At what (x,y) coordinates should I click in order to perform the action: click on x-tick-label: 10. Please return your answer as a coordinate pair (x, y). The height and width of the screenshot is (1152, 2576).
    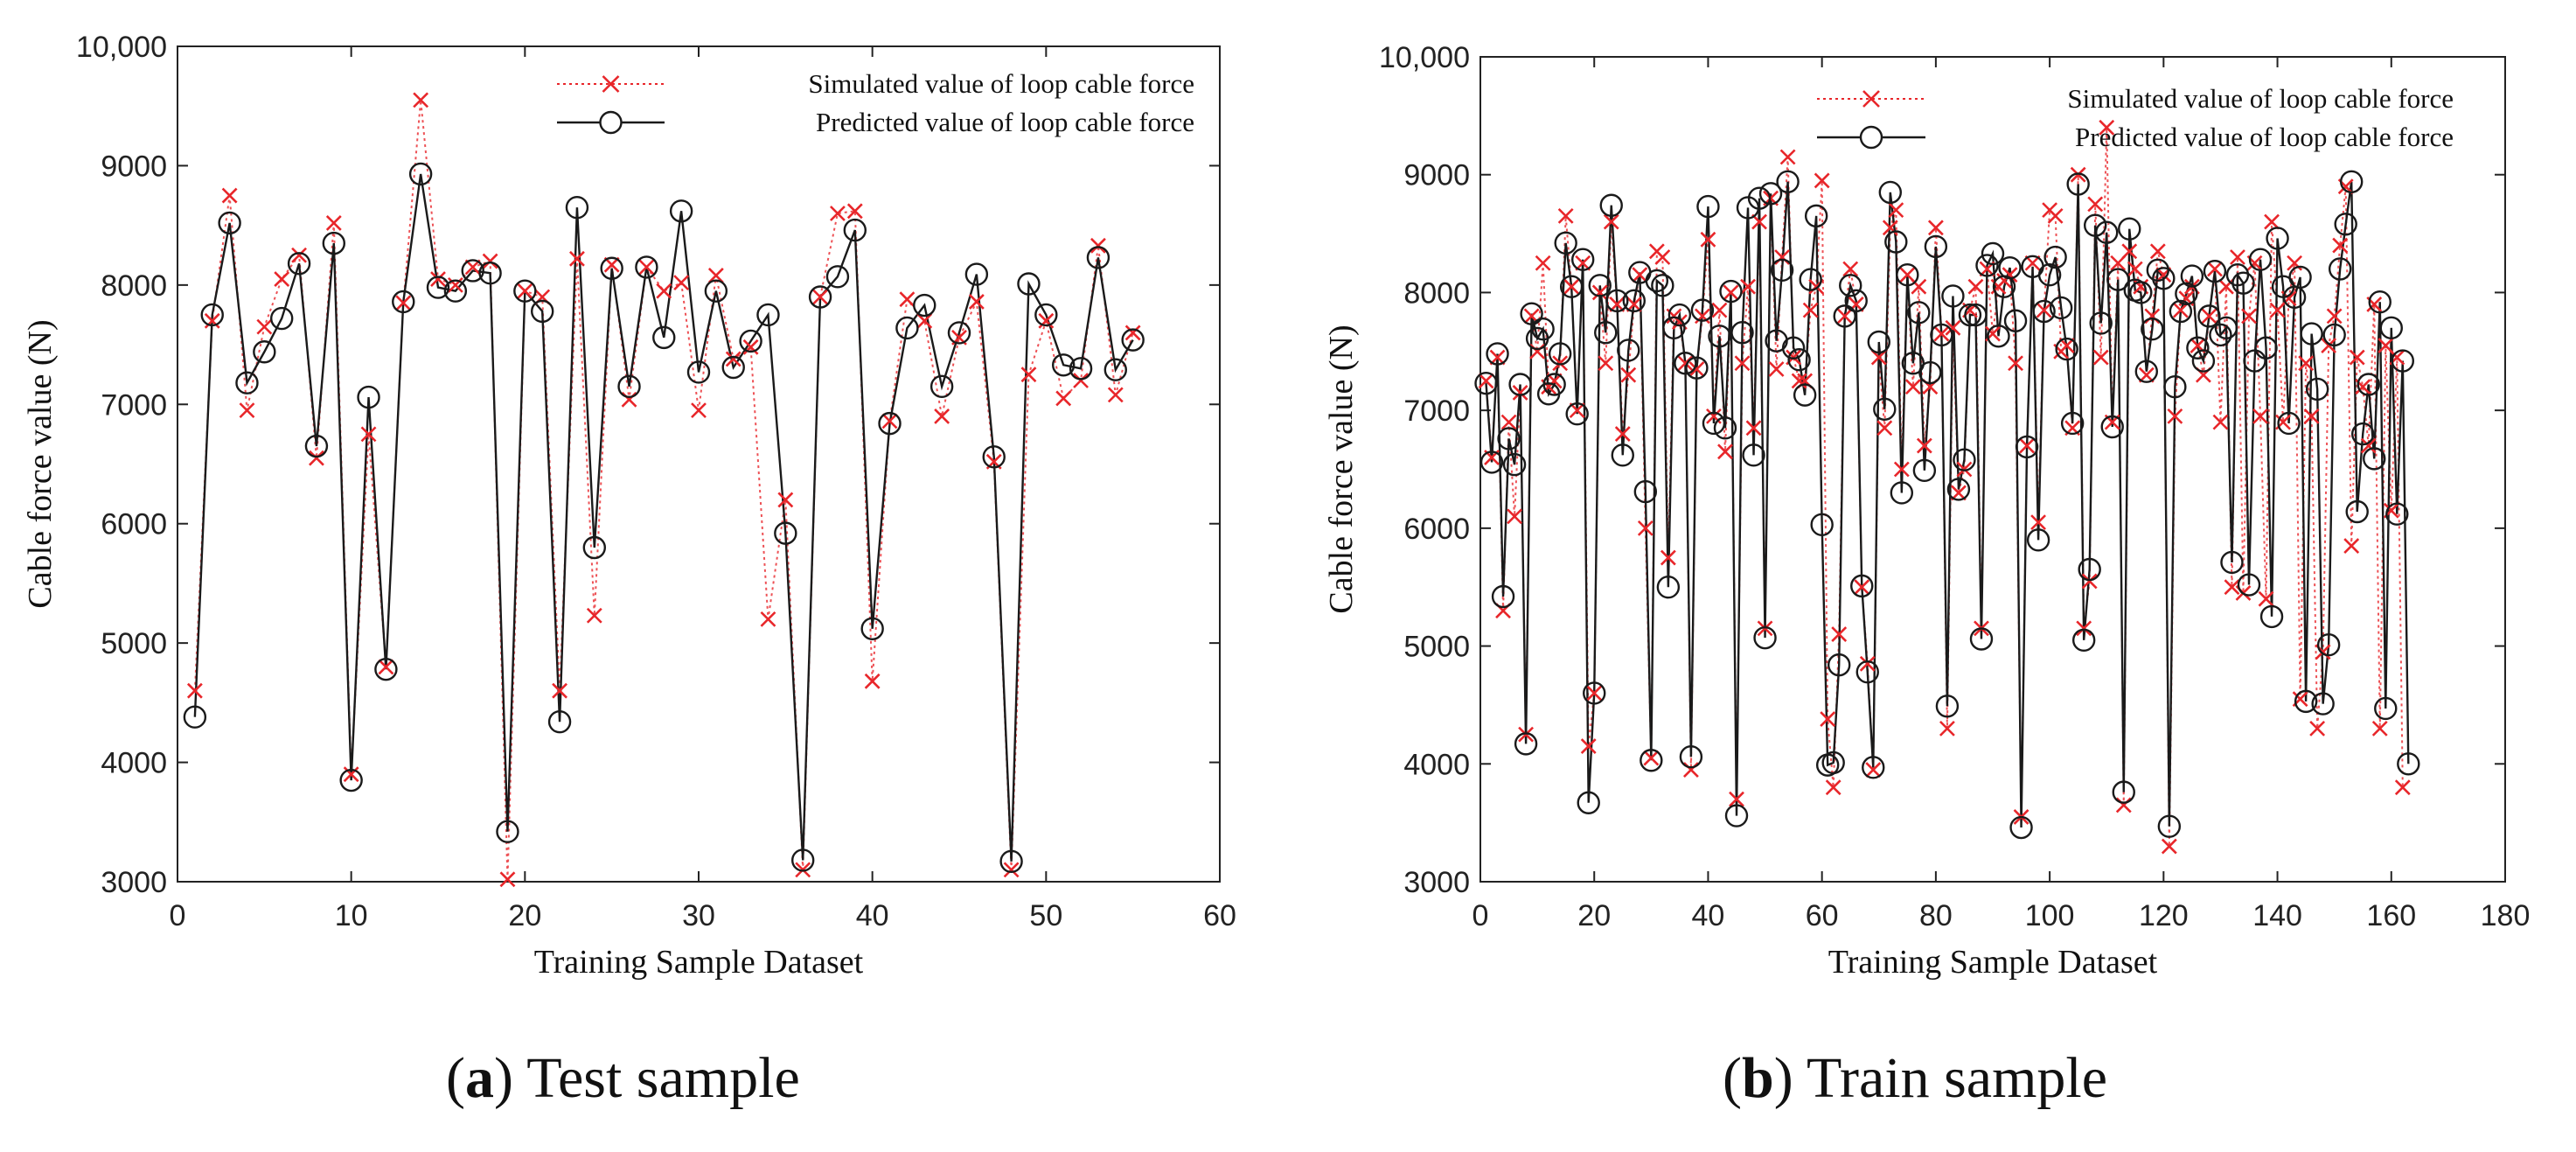
    Looking at the image, I should click on (351, 916).